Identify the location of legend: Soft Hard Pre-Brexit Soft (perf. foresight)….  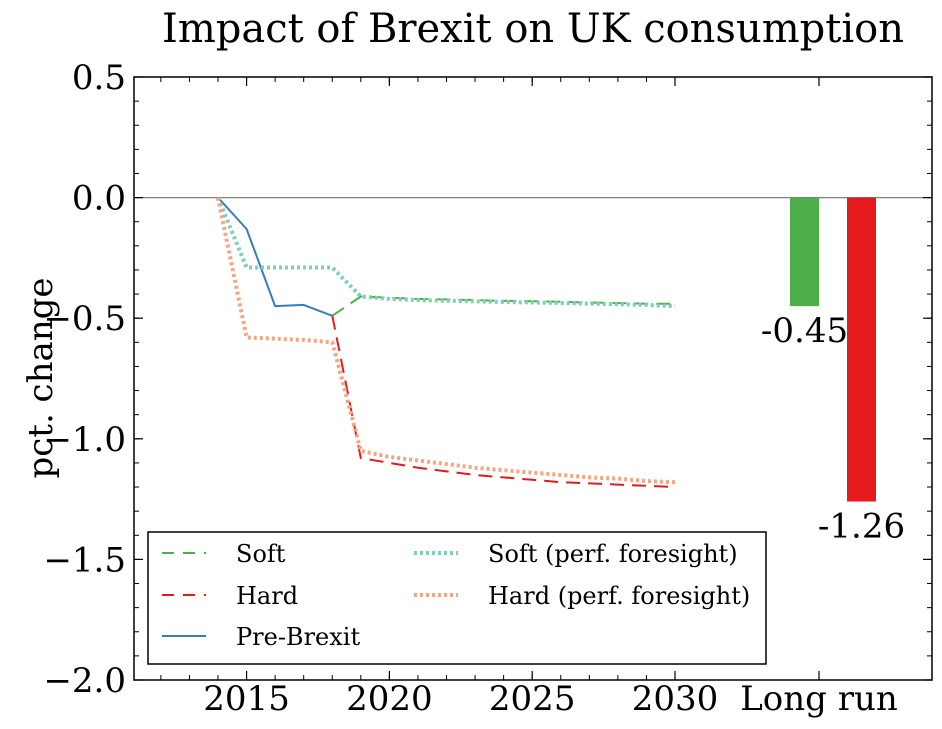
(457, 598).